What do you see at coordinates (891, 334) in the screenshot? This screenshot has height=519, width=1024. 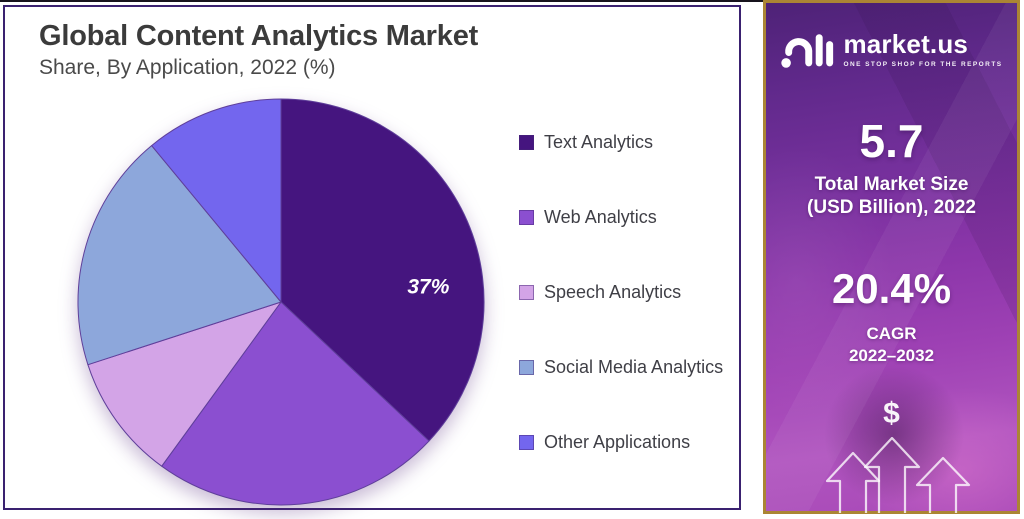 I see `cagr-label-line1: CAGR` at bounding box center [891, 334].